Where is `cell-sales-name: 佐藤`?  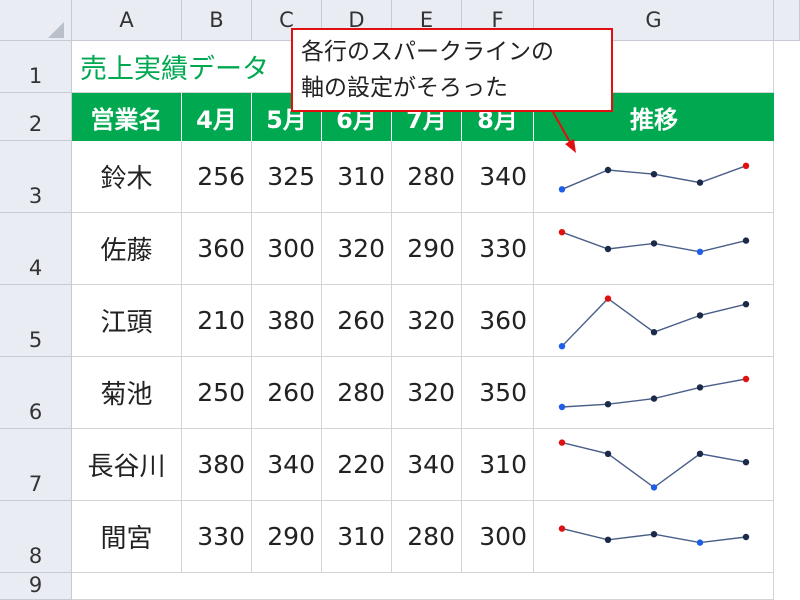 cell-sales-name: 佐藤 is located at coordinates (127, 249).